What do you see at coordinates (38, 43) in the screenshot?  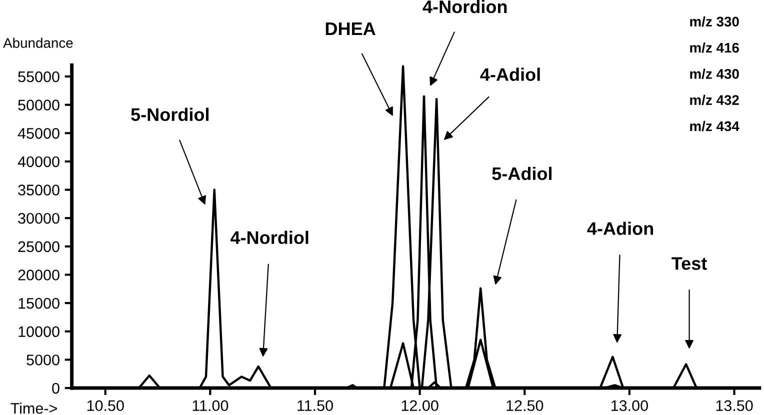 I see `y-axis-title: Abundance` at bounding box center [38, 43].